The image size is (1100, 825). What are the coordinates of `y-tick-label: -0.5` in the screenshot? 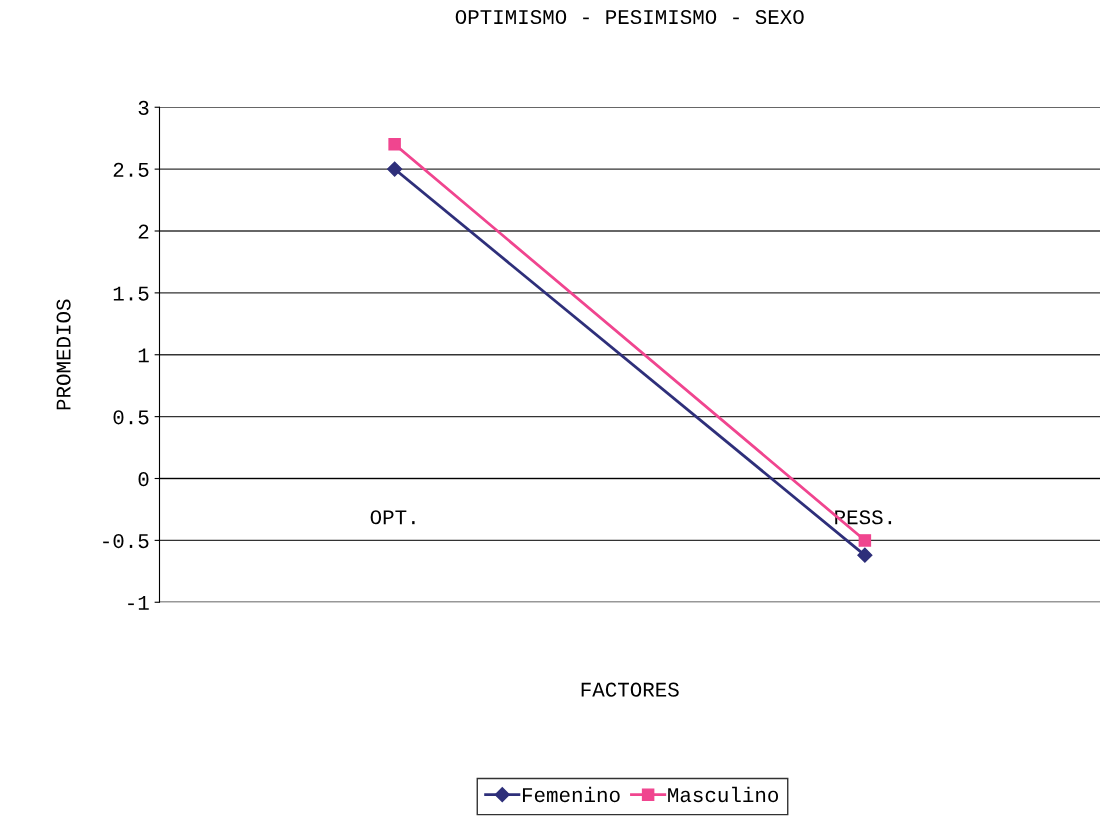 It's located at (126, 541).